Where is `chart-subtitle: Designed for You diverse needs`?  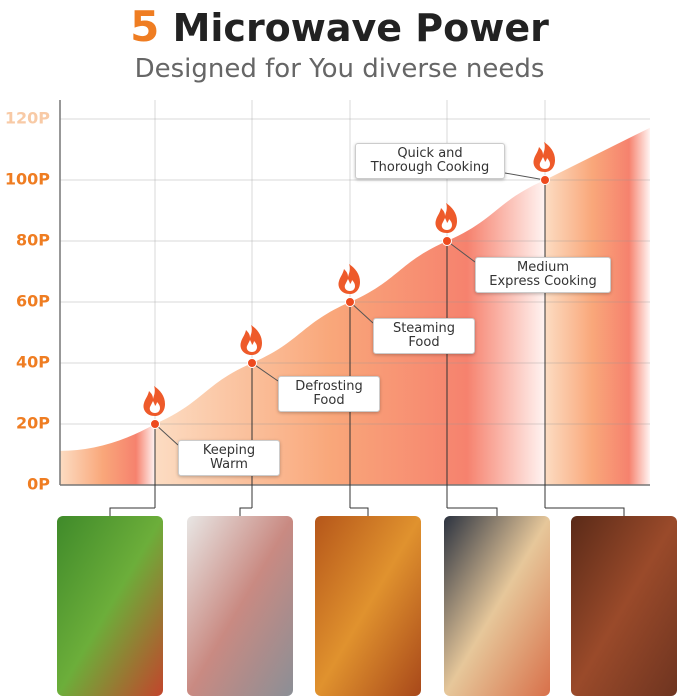
chart-subtitle: Designed for You diverse needs is located at coordinates (339, 69).